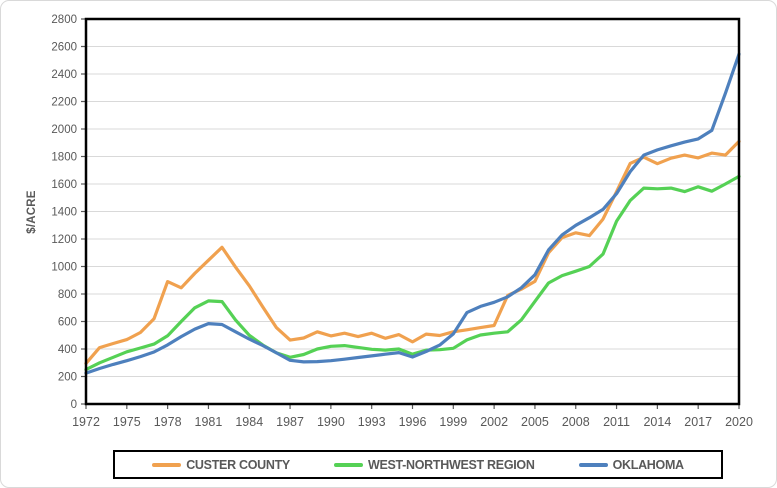  Describe the element at coordinates (64, 20) in the screenshot. I see `y-tick-label: 2800` at that location.